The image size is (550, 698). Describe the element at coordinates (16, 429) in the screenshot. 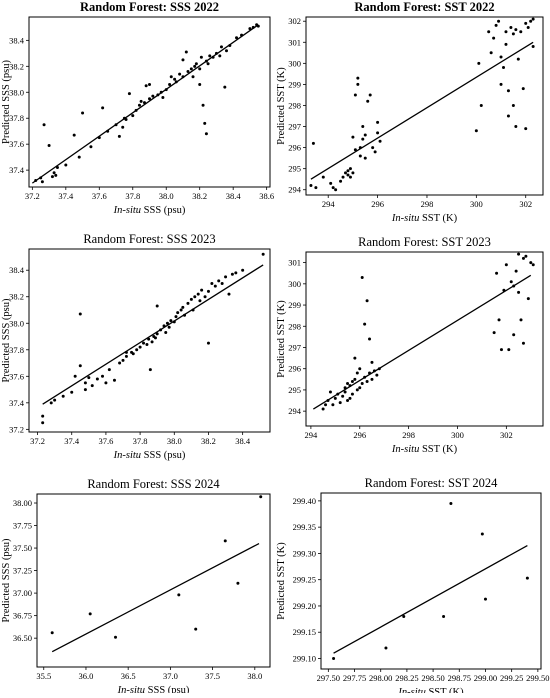

I see `y-tick-label: 37.2` at that location.